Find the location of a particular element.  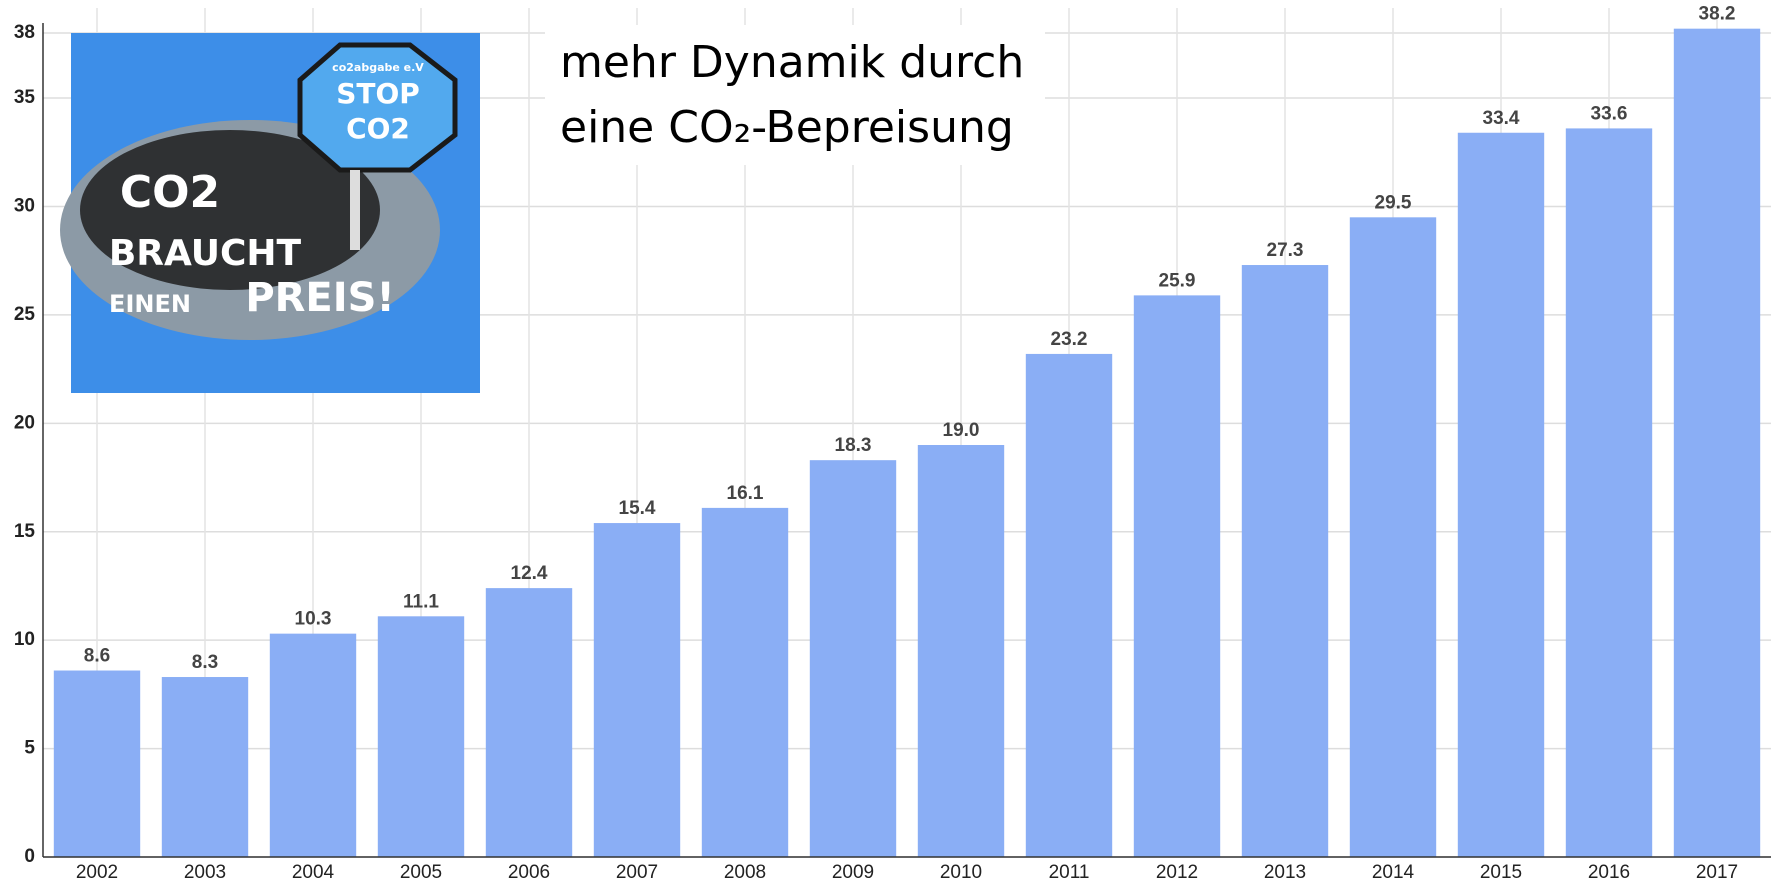

y-tick-label: 0 is located at coordinates (29, 856).